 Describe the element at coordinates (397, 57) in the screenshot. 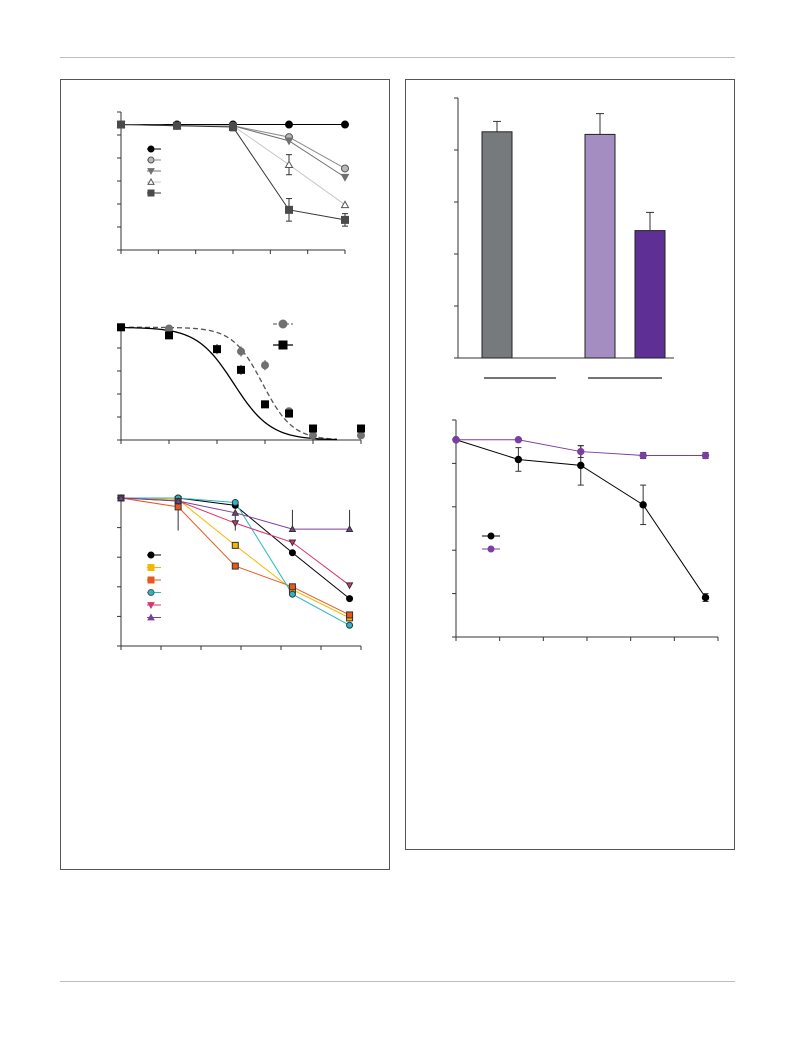

I see `top-rule` at that location.